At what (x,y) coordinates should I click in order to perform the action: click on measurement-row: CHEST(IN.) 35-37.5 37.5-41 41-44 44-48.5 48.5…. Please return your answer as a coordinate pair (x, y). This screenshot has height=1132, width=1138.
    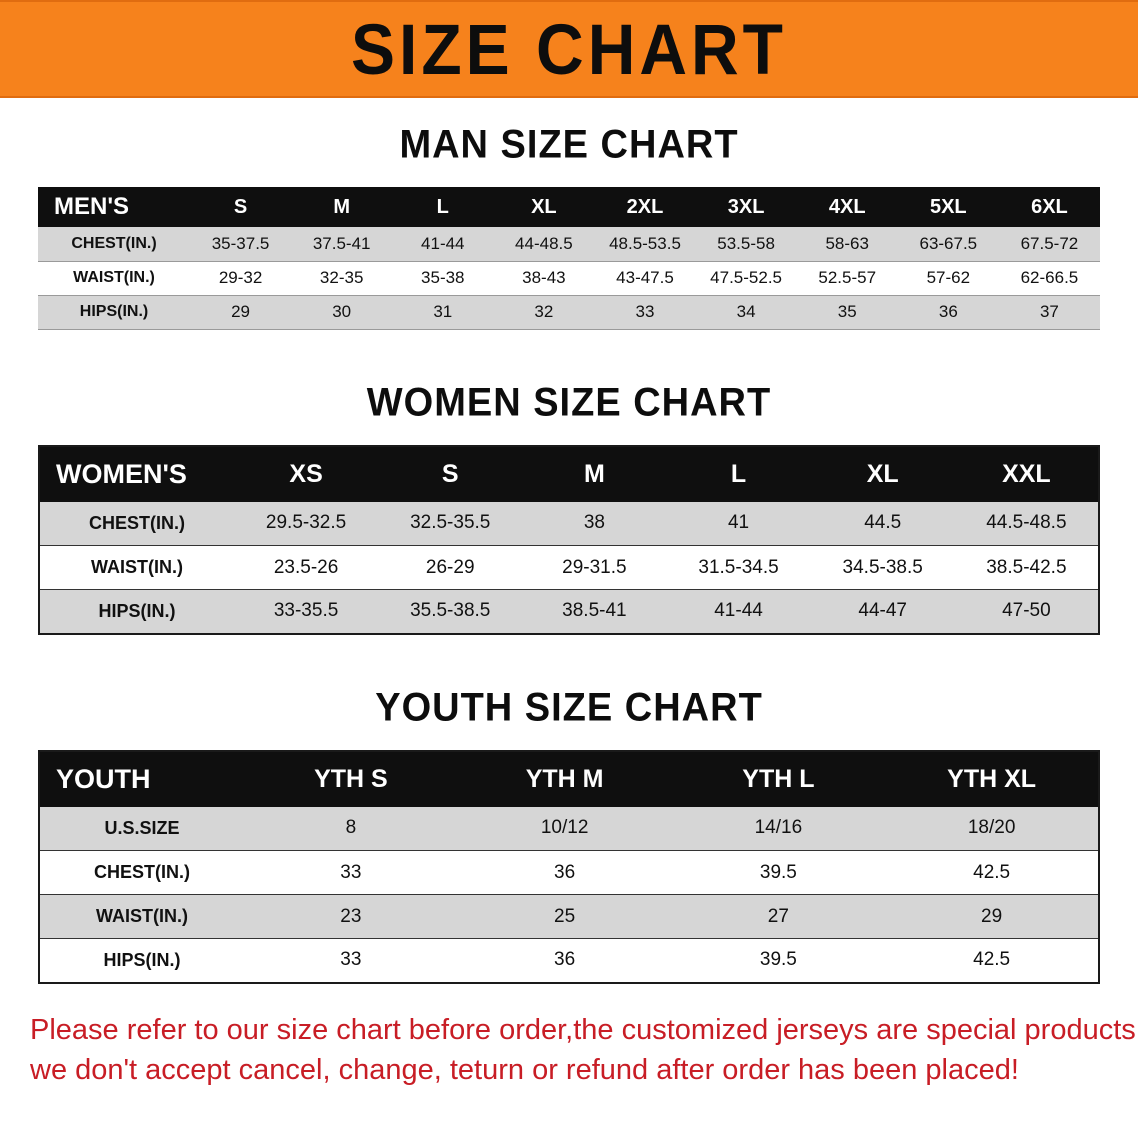
    Looking at the image, I should click on (569, 244).